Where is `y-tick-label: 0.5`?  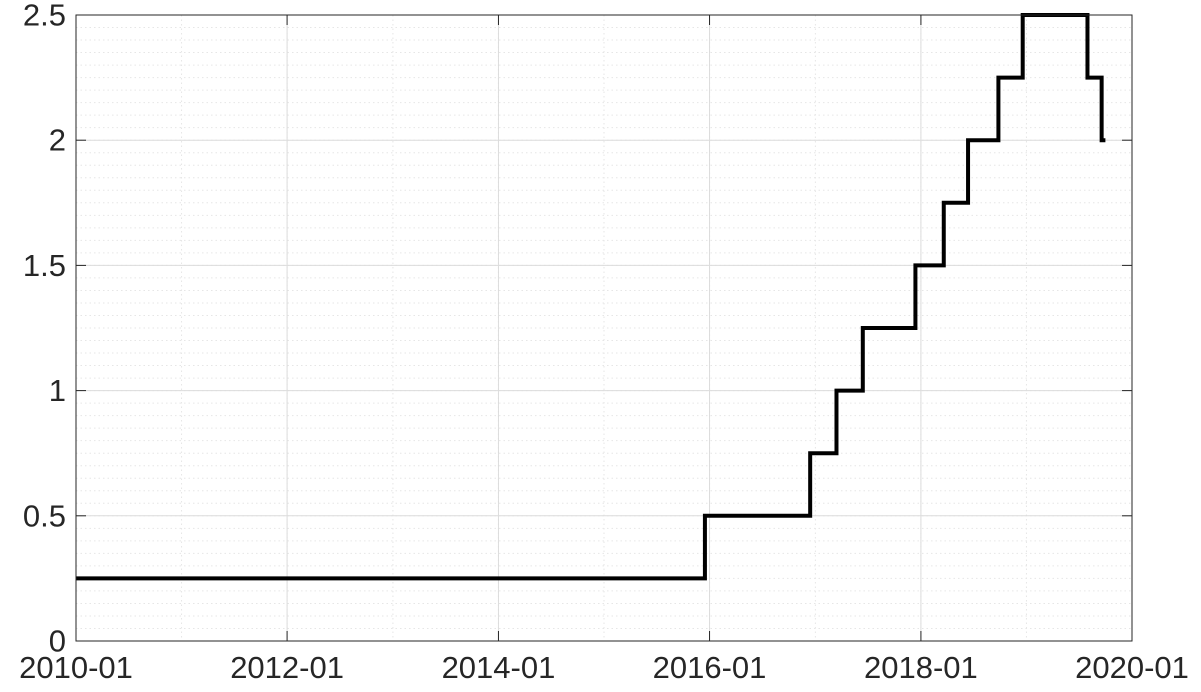 y-tick-label: 0.5 is located at coordinates (44, 515).